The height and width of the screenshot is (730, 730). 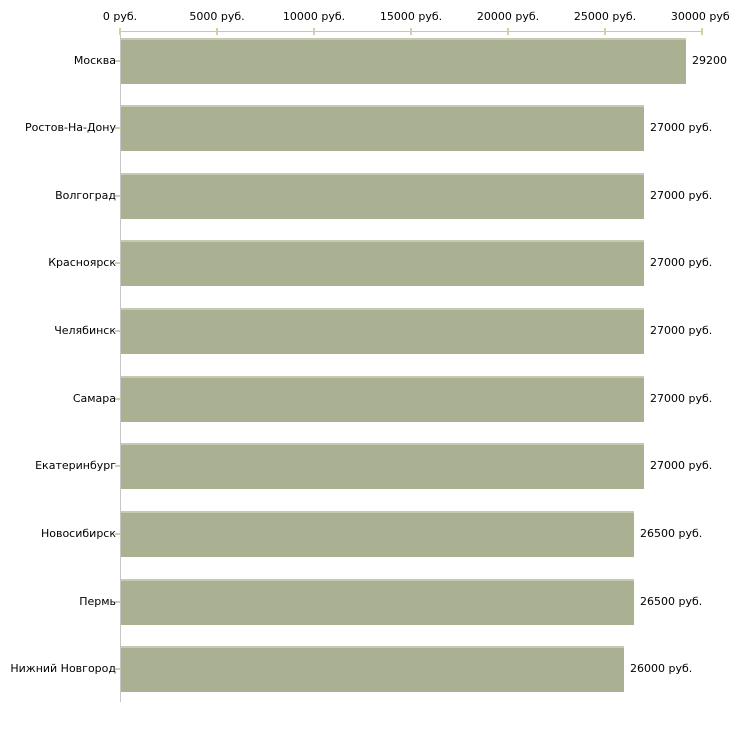 What do you see at coordinates (78, 533) in the screenshot?
I see `category-label: Новосибирск` at bounding box center [78, 533].